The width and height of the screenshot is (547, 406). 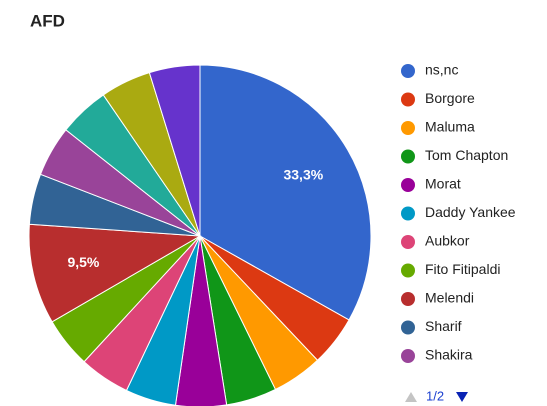 I want to click on legend-label: Shakira, so click(x=449, y=355).